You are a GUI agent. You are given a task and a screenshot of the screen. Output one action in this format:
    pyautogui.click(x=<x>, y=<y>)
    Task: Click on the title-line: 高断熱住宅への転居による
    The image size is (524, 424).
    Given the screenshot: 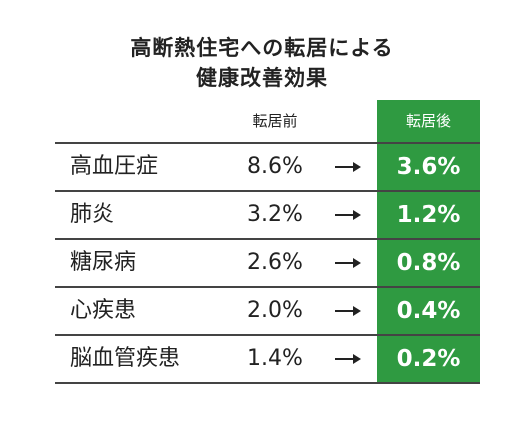 What is the action you would take?
    pyautogui.click(x=262, y=48)
    